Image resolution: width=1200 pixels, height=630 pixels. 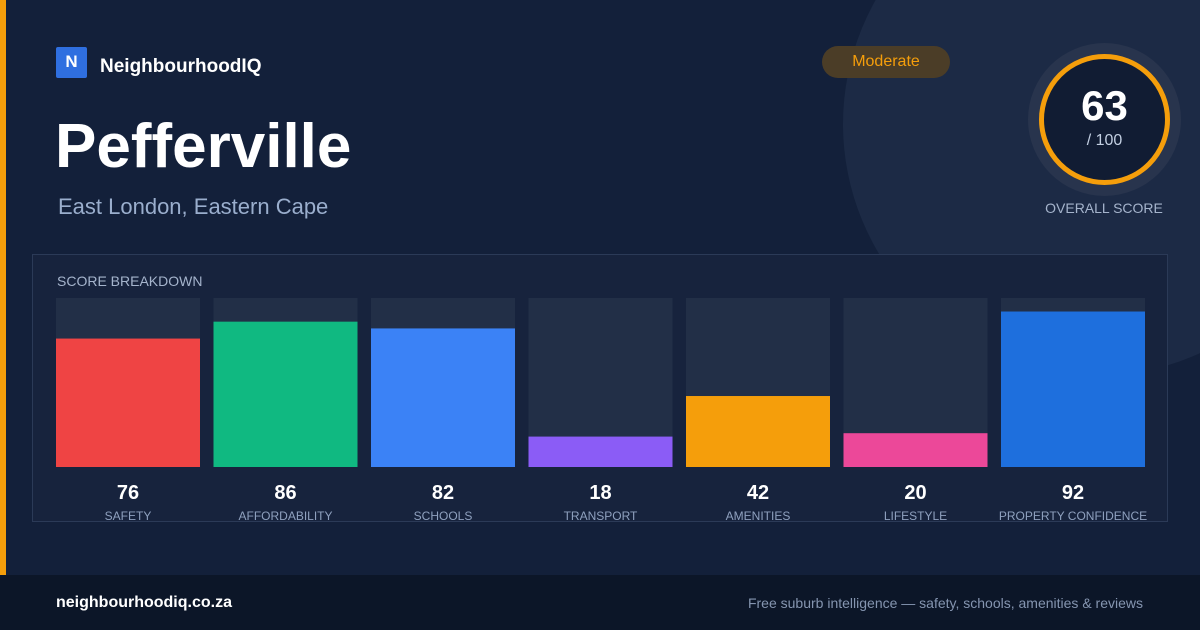 I want to click on bar-affordability, so click(x=285, y=394).